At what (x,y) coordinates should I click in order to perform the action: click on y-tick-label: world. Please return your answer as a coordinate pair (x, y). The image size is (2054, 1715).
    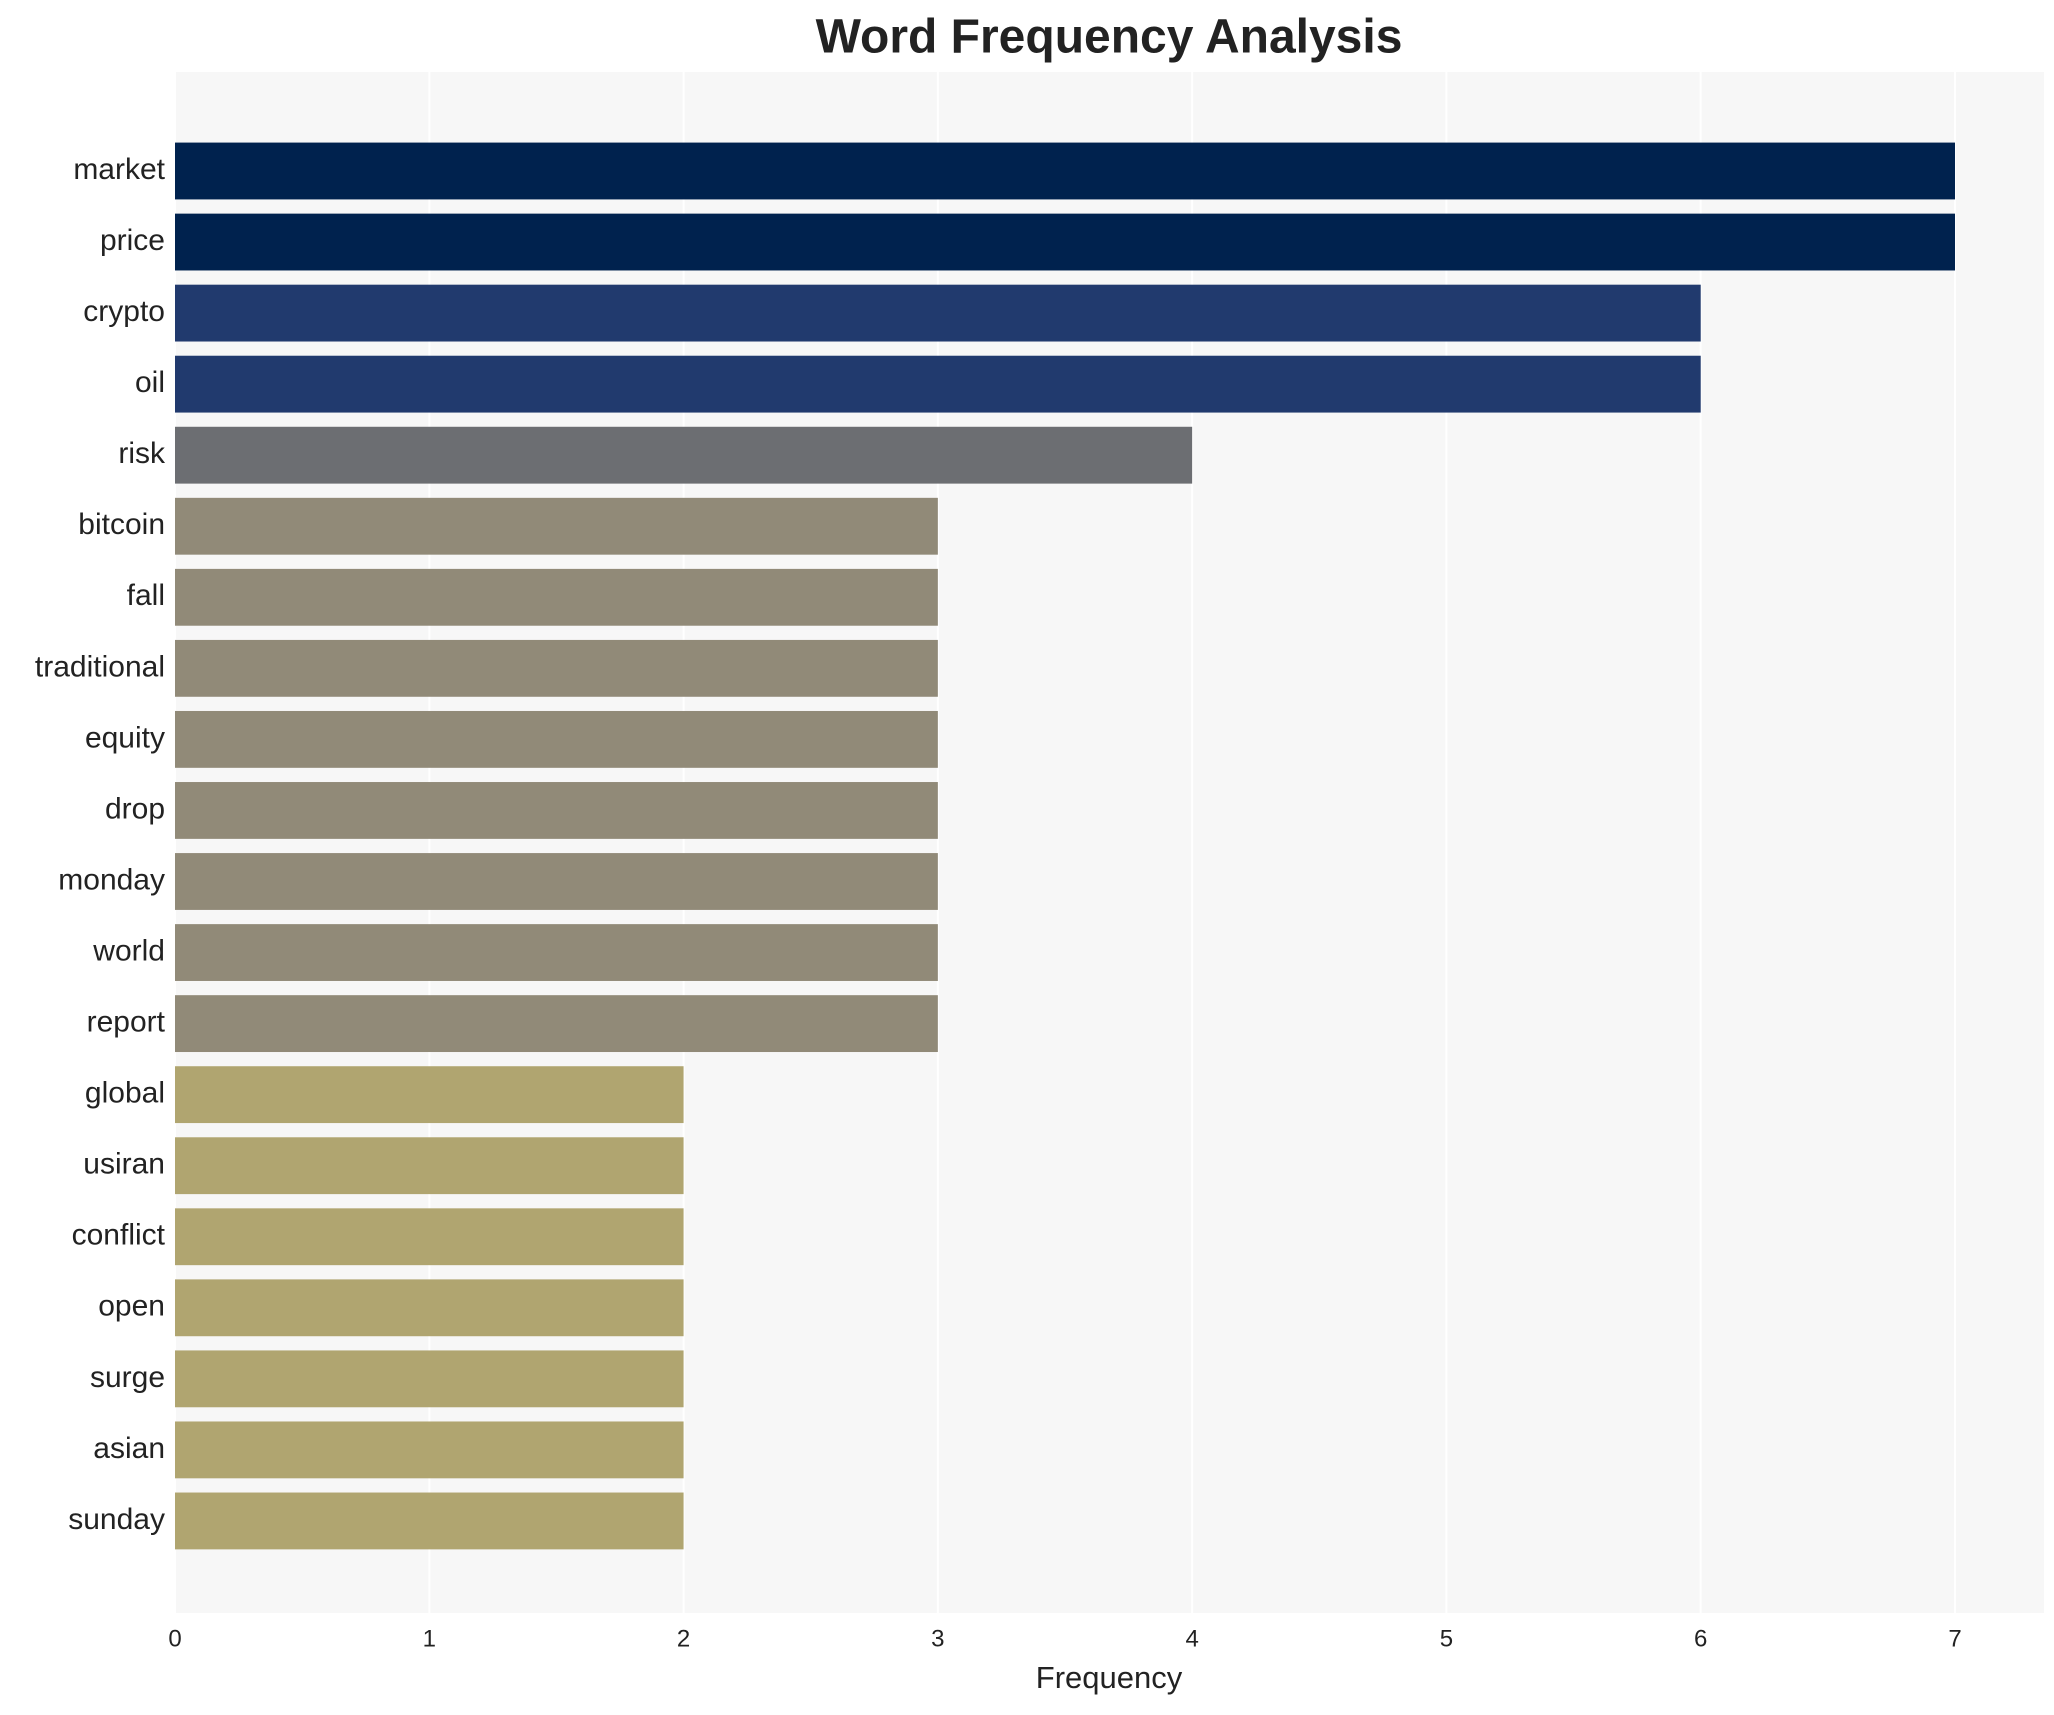
    Looking at the image, I should click on (128, 950).